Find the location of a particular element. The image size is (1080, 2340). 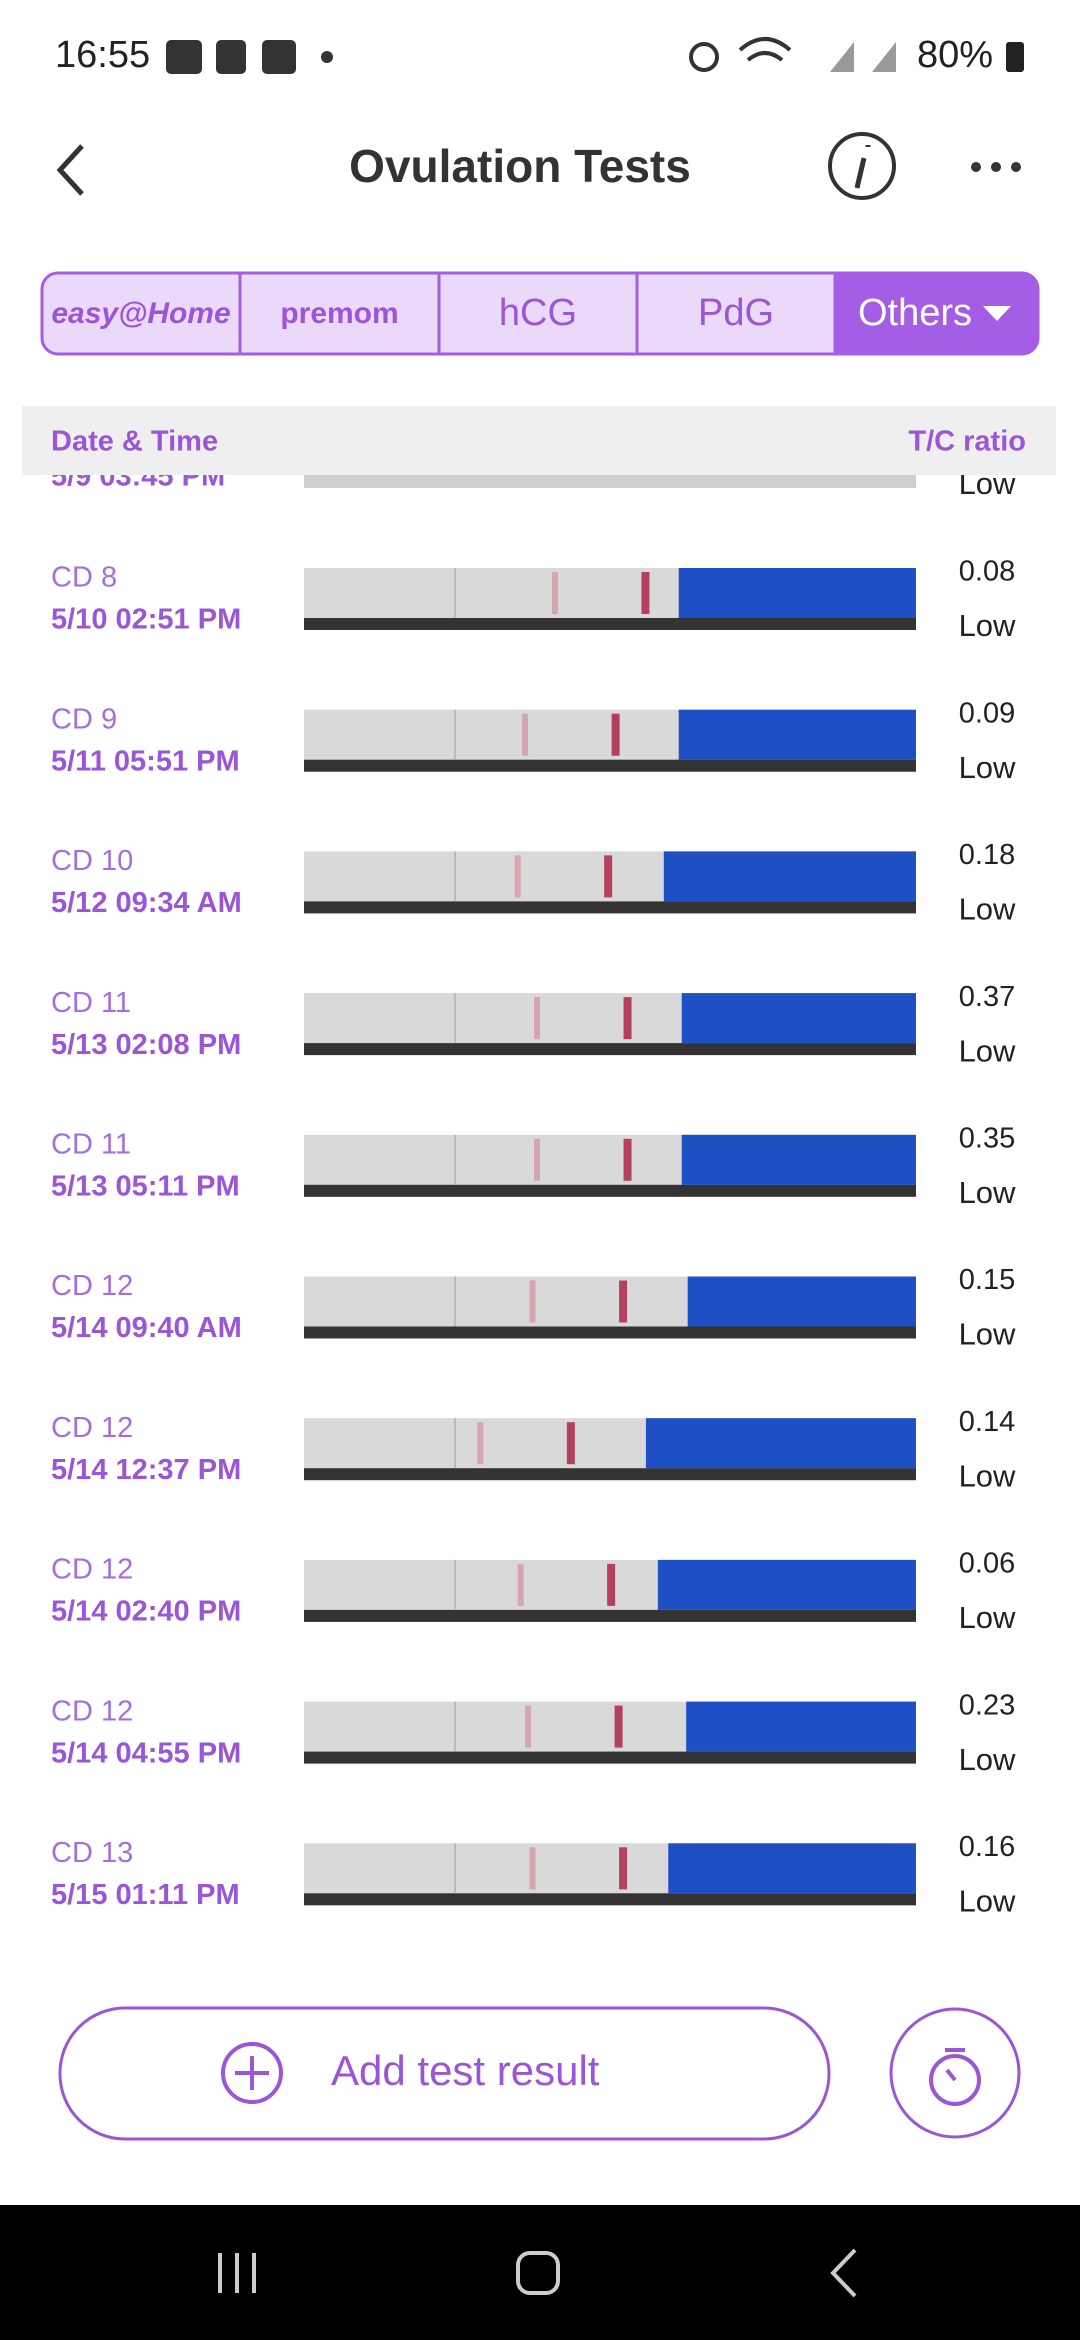

tc-ratio: 0.08 is located at coordinates (987, 572).